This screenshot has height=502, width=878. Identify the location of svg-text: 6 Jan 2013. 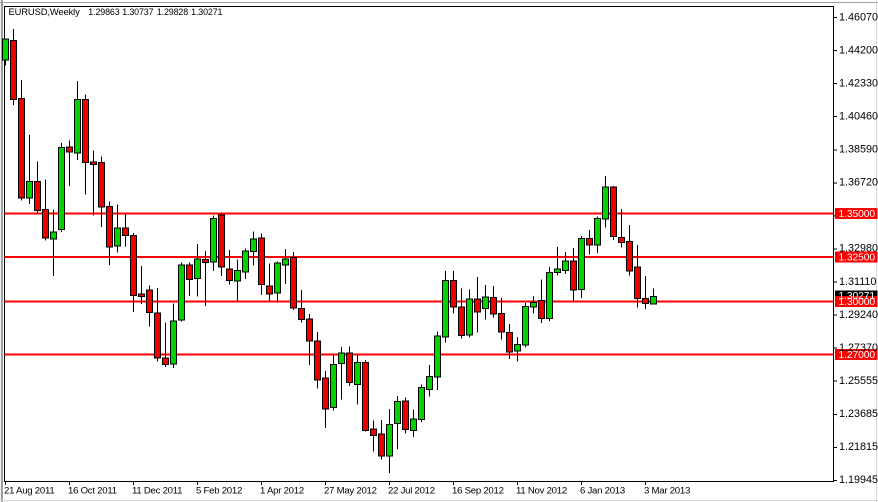
(602, 491).